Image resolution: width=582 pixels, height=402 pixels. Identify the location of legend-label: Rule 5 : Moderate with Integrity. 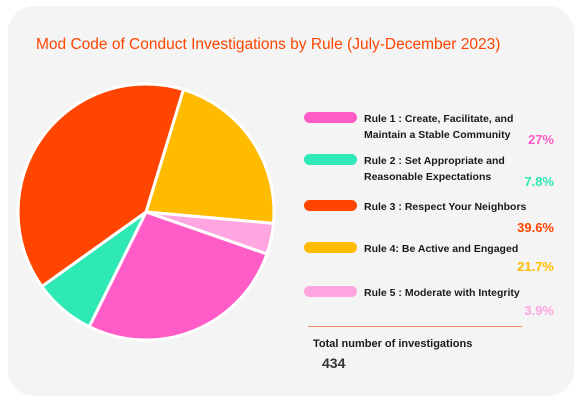
(442, 293).